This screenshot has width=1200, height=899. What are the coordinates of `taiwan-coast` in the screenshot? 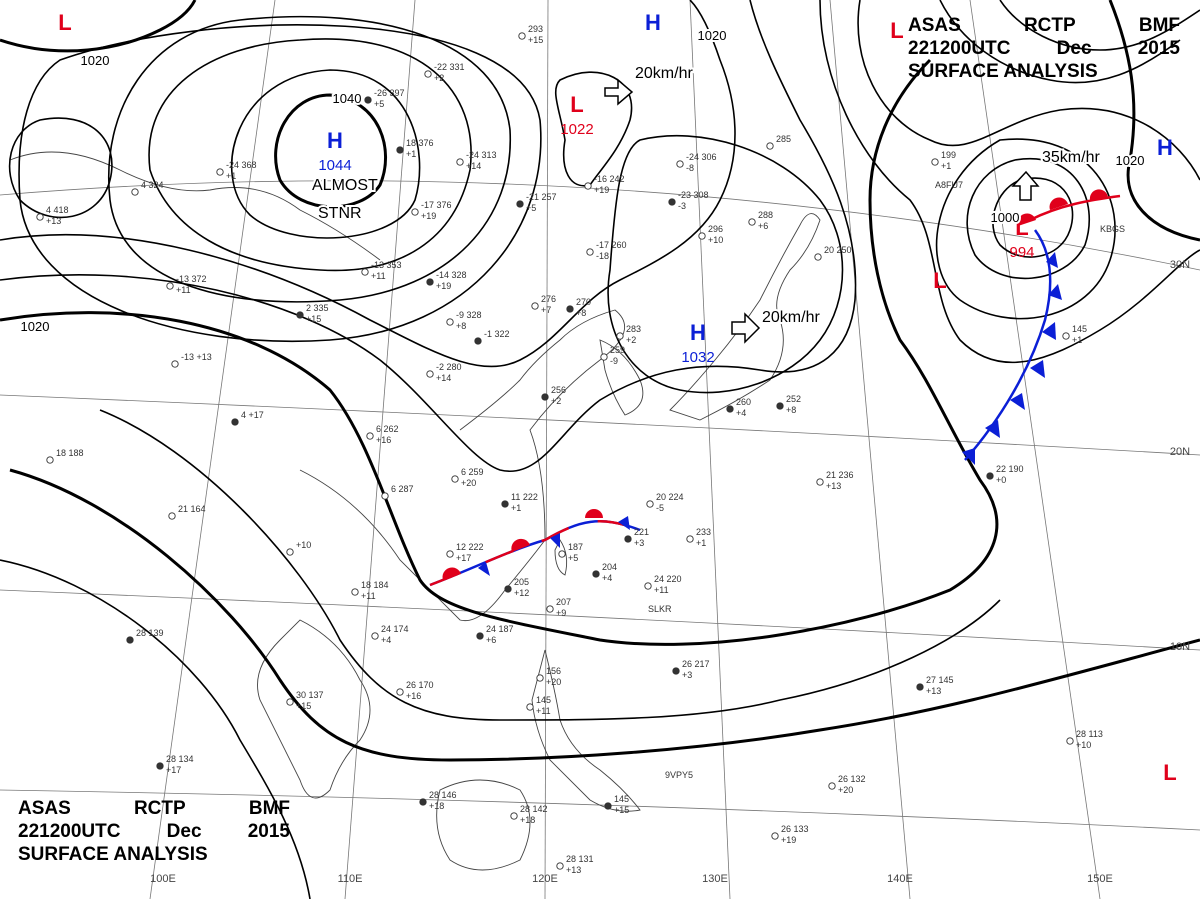 It's located at (561, 557).